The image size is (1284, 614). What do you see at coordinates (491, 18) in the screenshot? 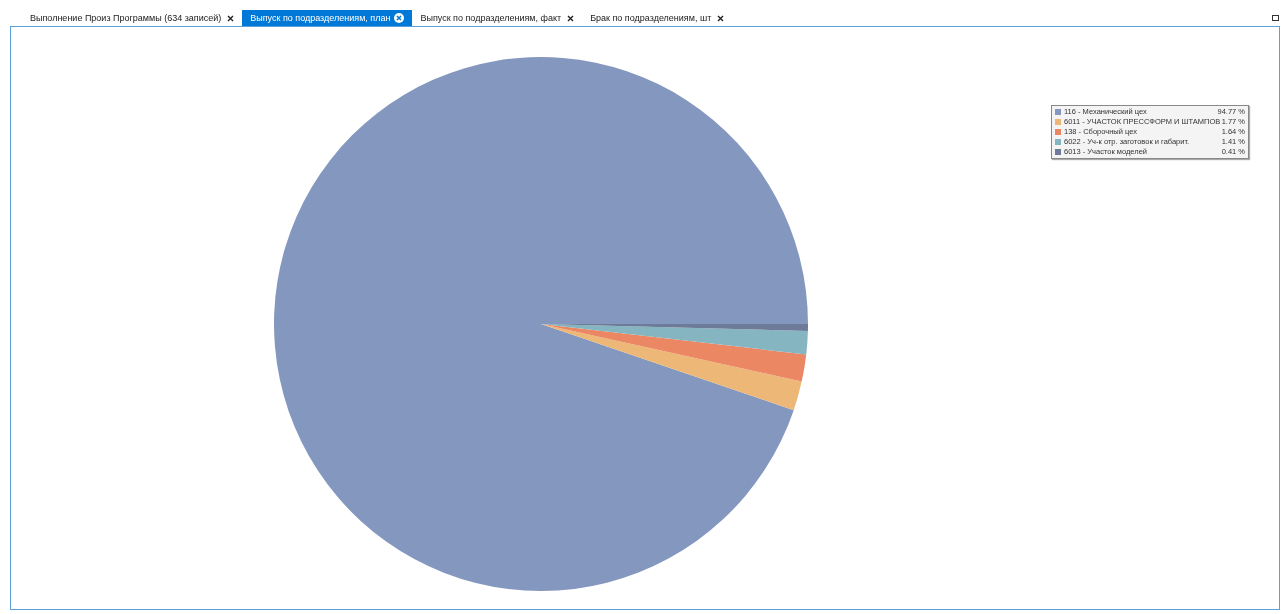
I see `text: Выпуск по подразделениям, факт` at bounding box center [491, 18].